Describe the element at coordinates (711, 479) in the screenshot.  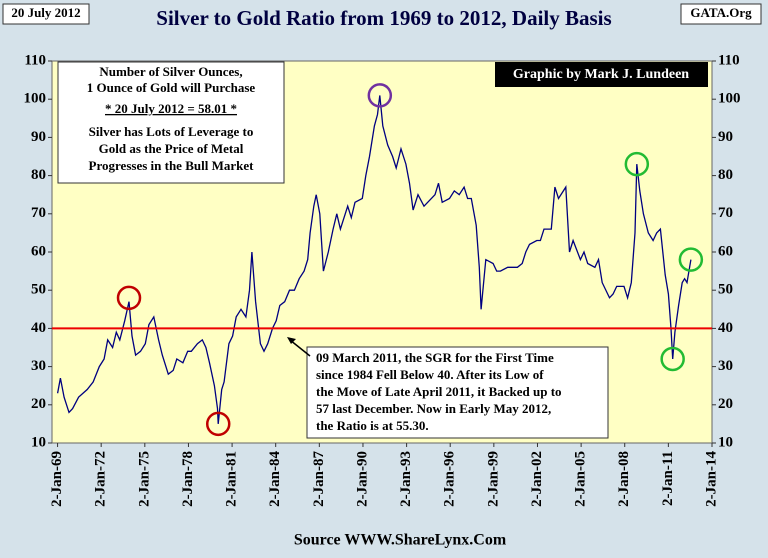
I see `x-tick-label: 2-Jan-14` at that location.